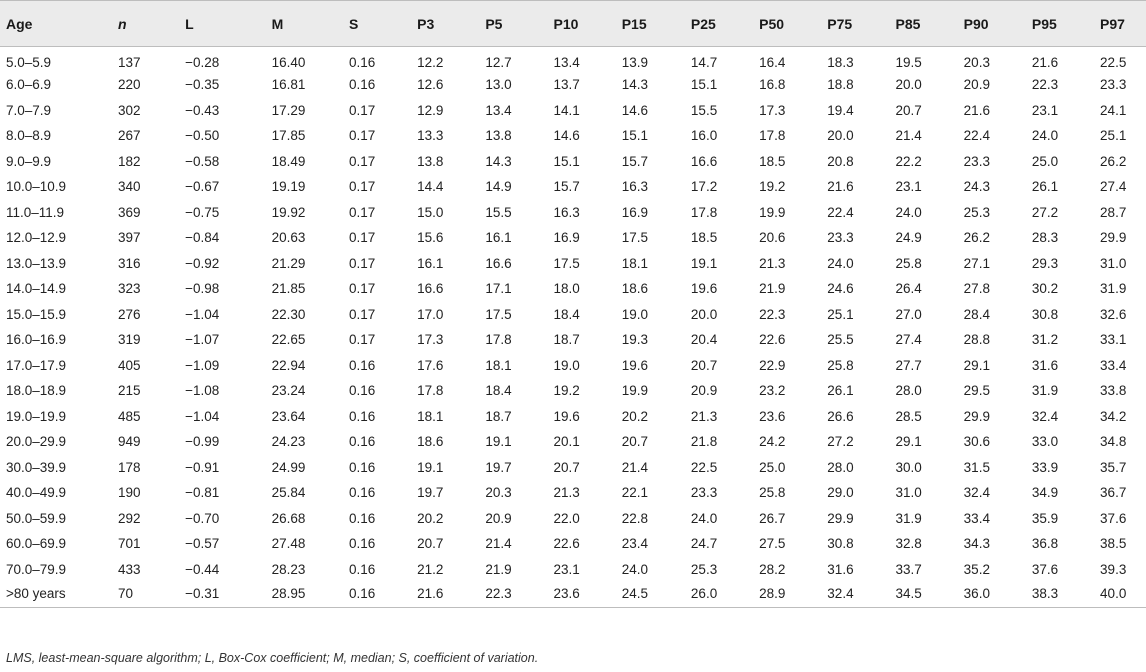 The width and height of the screenshot is (1146, 672). I want to click on table-cell: 19.3, so click(634, 340).